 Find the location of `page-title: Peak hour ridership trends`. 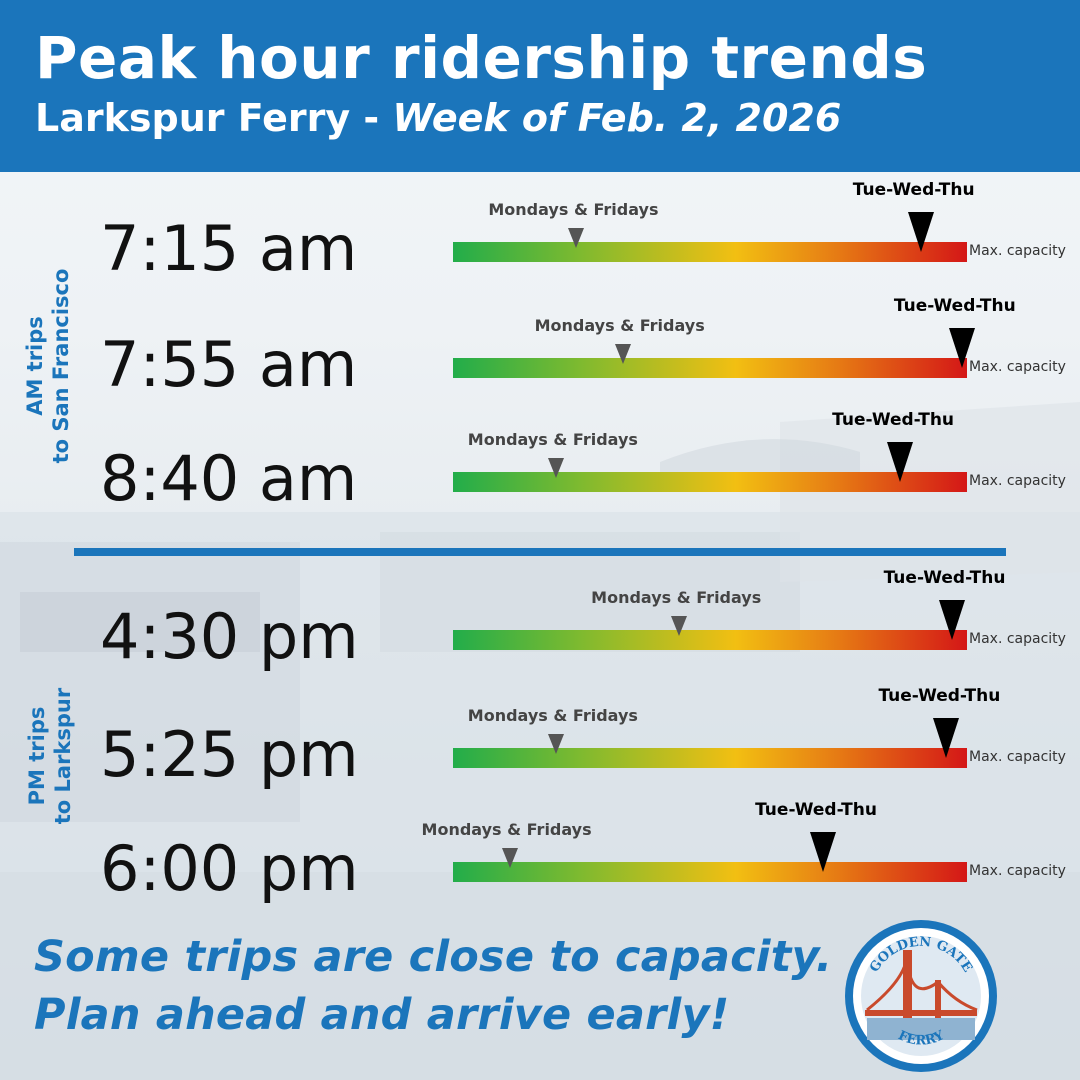

page-title: Peak hour ridership trends is located at coordinates (481, 58).